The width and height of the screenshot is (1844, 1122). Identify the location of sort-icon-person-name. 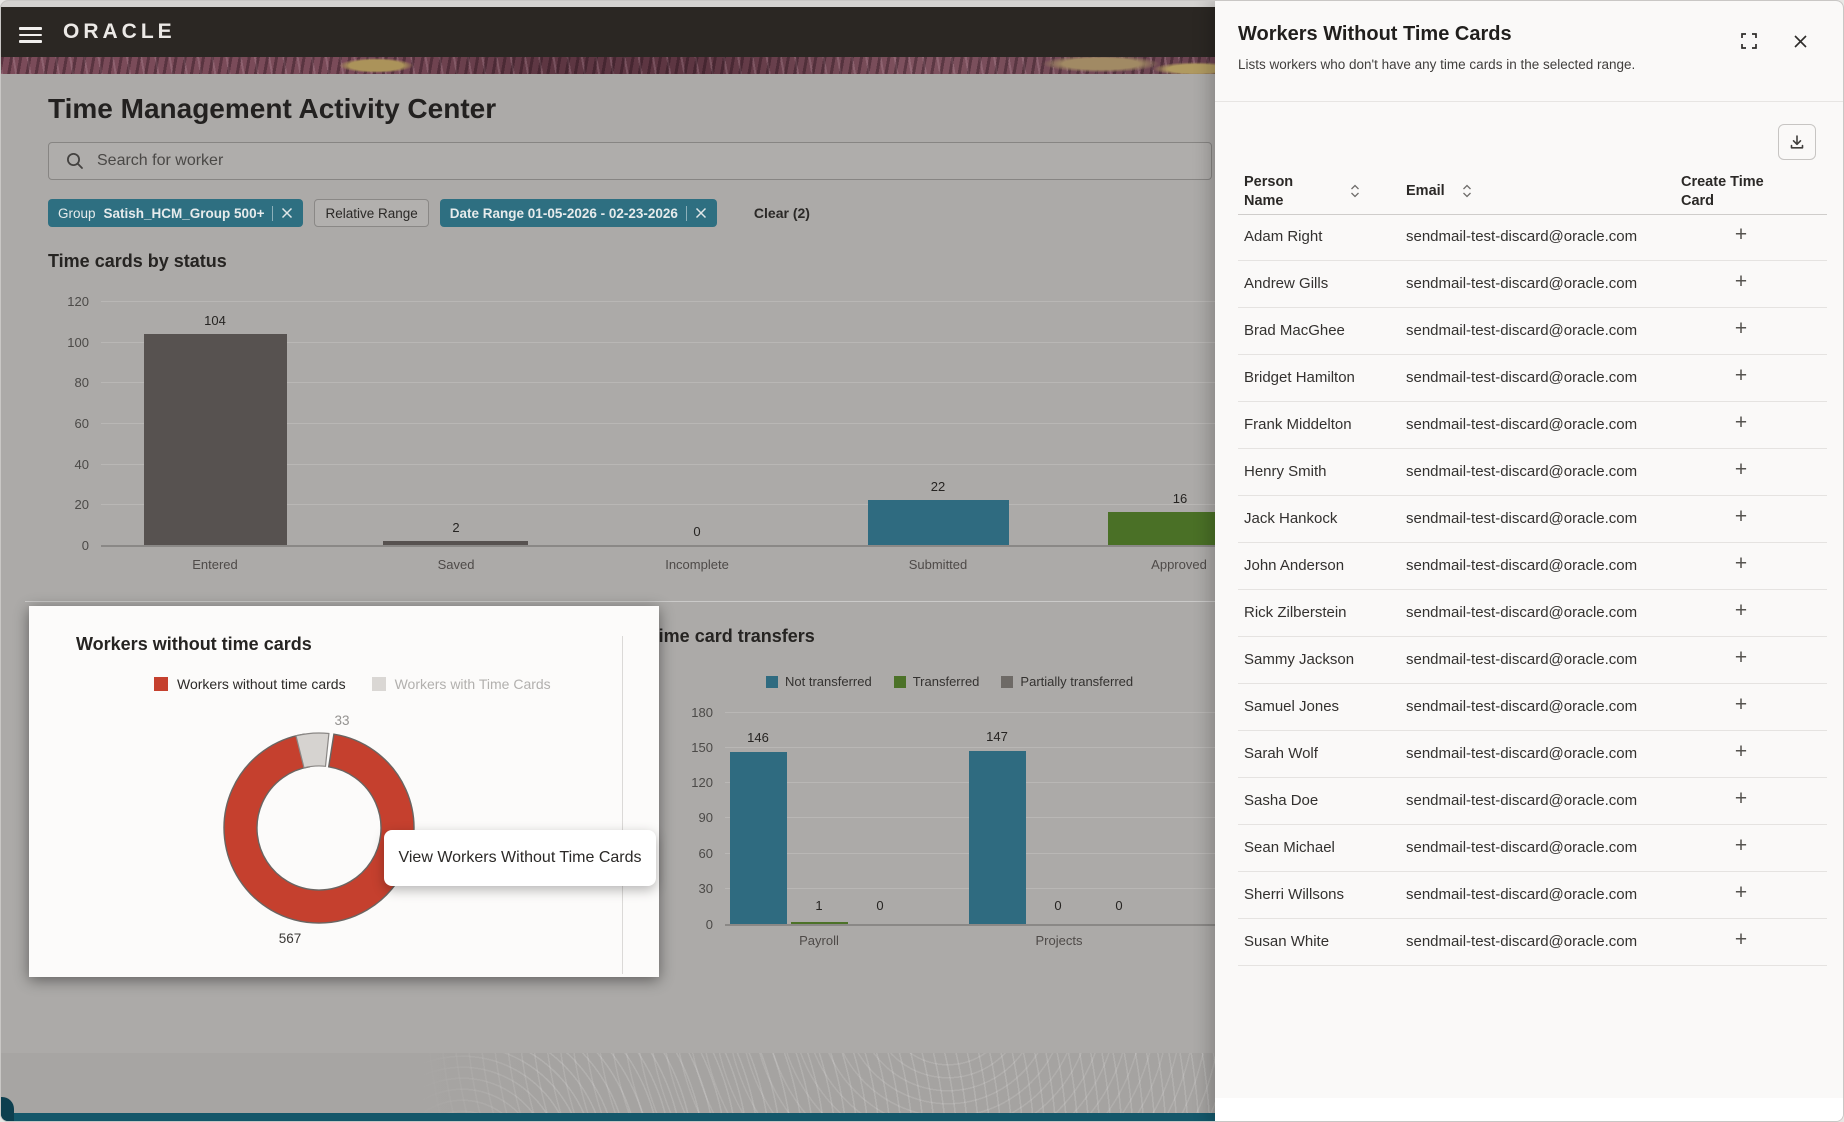
(1355, 191).